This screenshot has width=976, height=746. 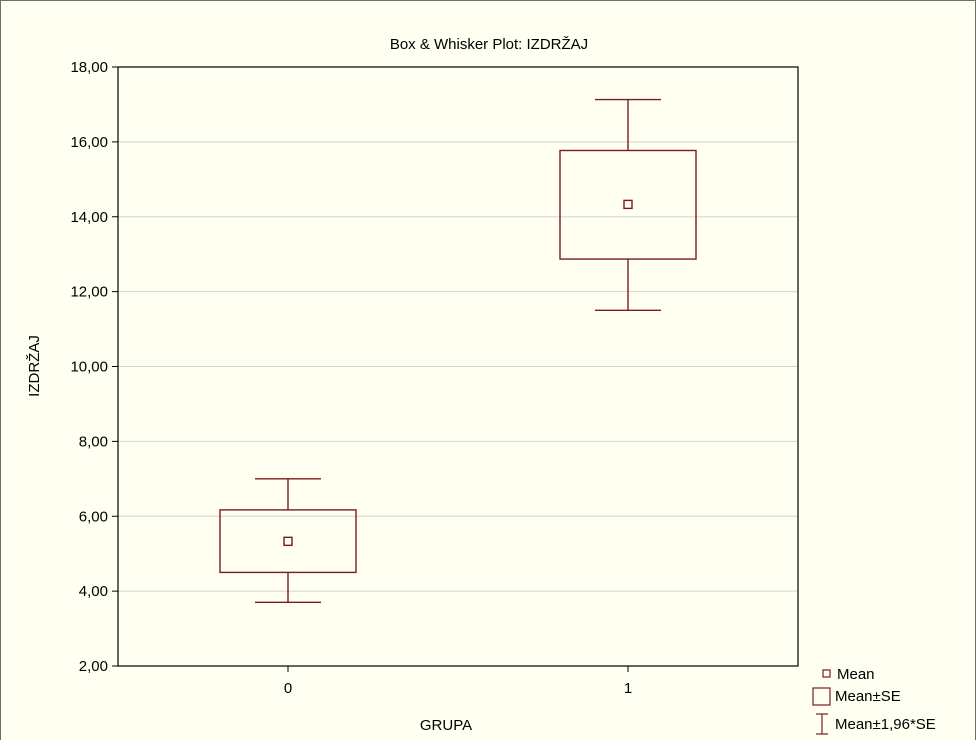 I want to click on y-tick-label: 2,00, so click(x=93, y=666).